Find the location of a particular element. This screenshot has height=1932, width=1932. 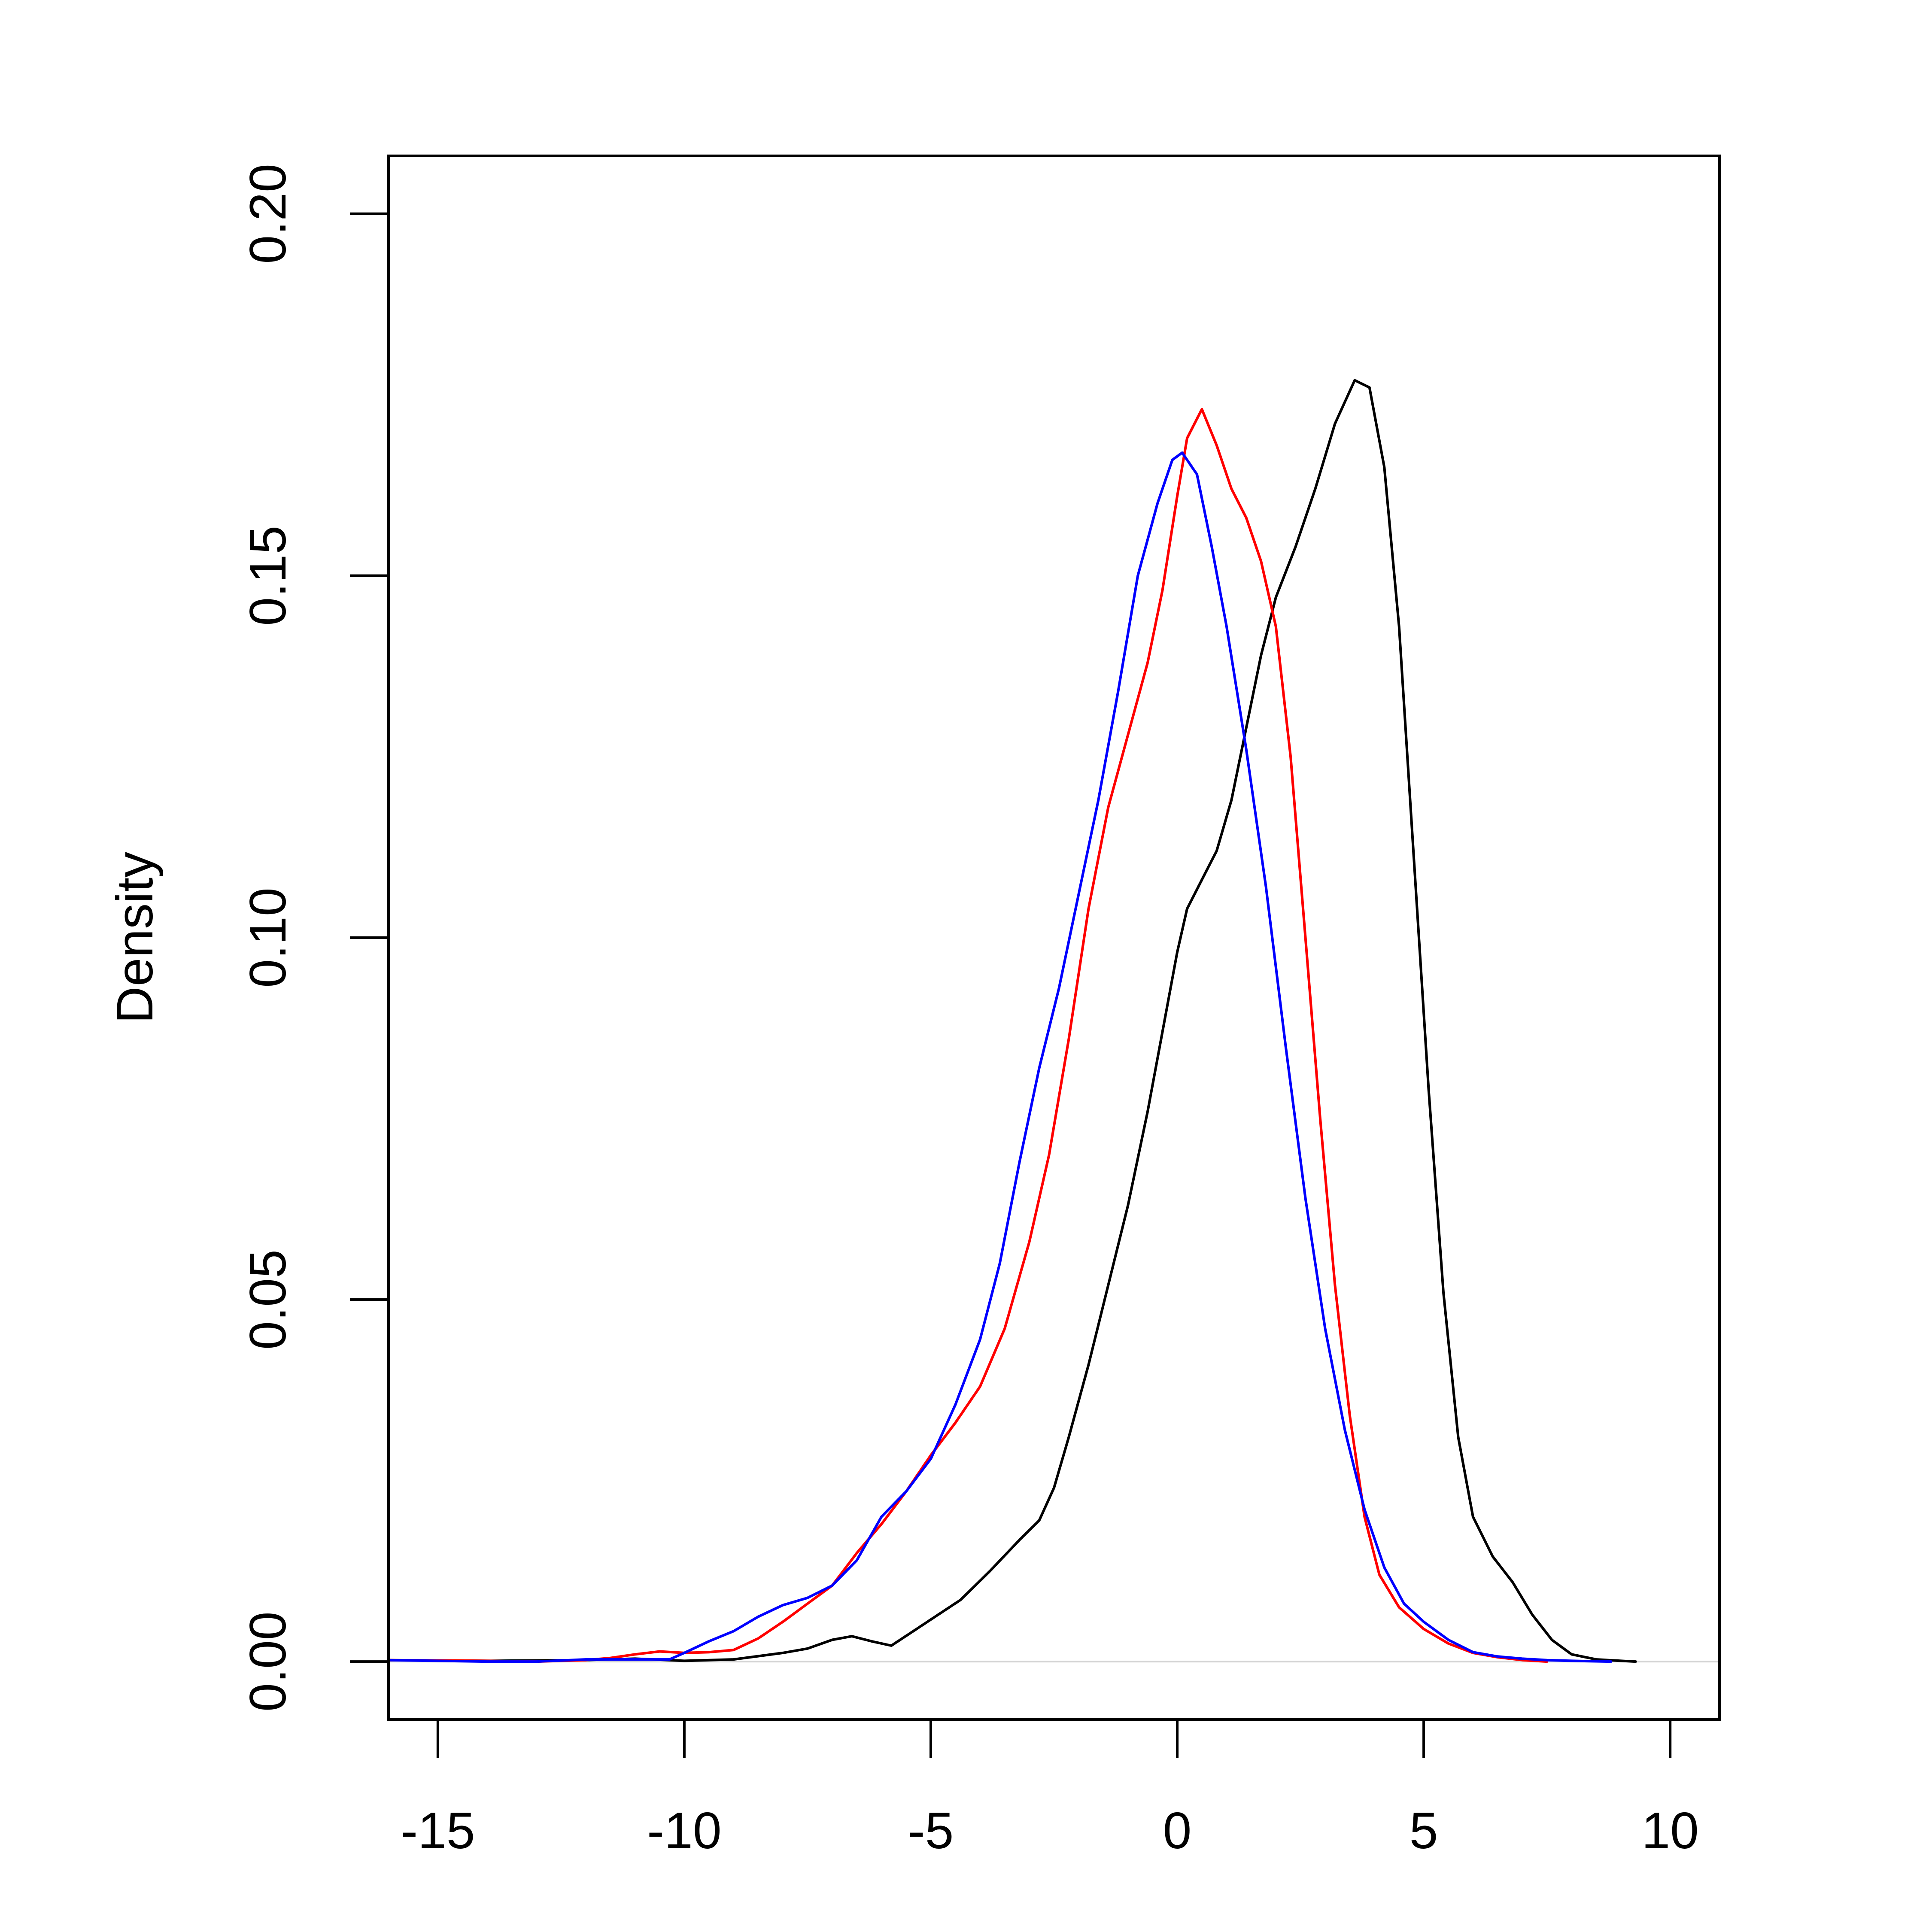

y-tick-label: 0.10 is located at coordinates (268, 937).